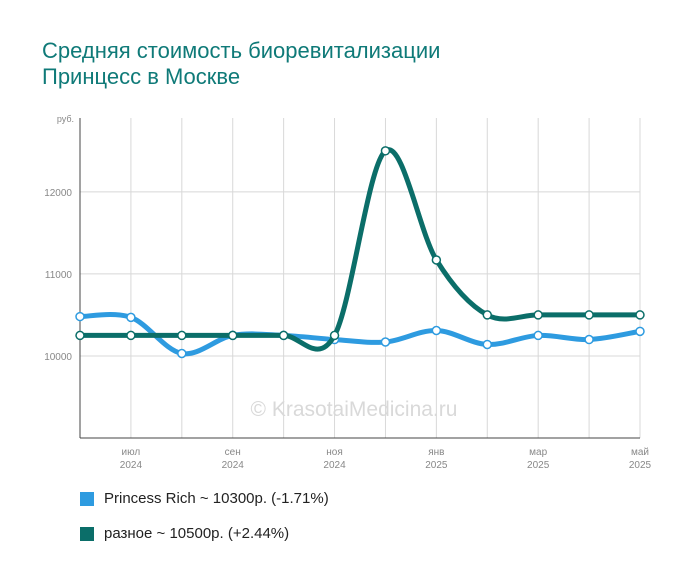 This screenshot has width=700, height=582. I want to click on x-tick-label: янв, so click(436, 452).